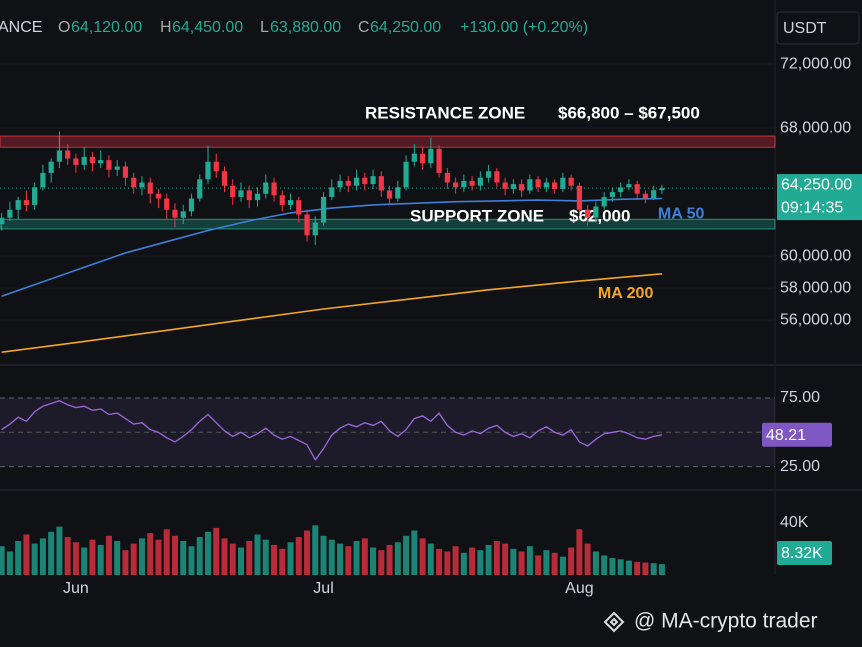 This screenshot has height=647, width=862. Describe the element at coordinates (786, 435) in the screenshot. I see `rsi-tag-label: 48.21` at that location.